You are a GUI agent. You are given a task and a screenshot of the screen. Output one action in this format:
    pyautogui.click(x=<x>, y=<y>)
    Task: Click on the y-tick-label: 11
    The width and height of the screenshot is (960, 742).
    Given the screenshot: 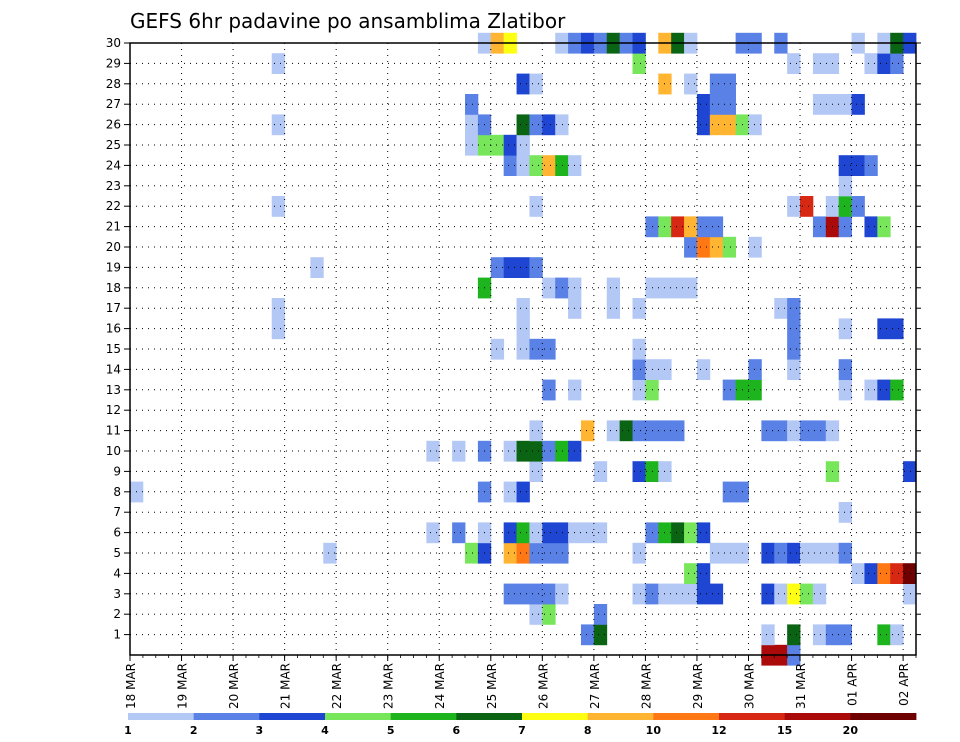 What is the action you would take?
    pyautogui.click(x=113, y=431)
    